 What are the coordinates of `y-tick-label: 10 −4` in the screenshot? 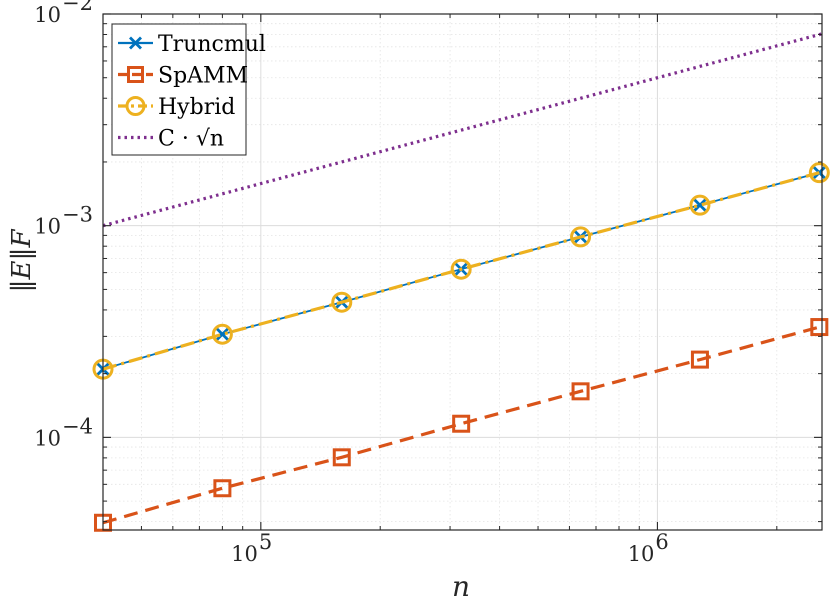 It's located at (63, 432).